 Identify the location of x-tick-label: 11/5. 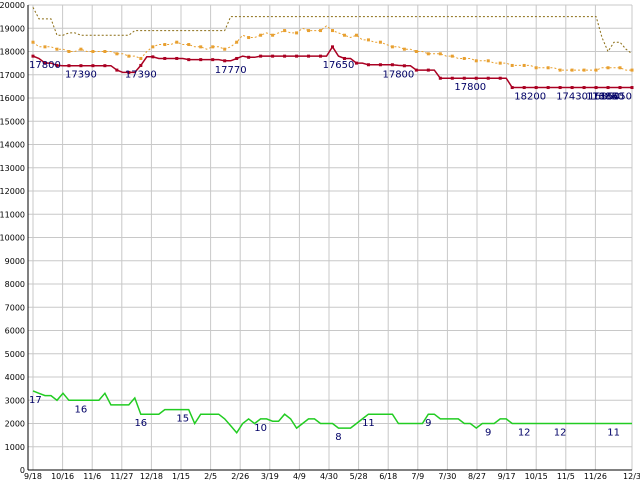
(566, 476).